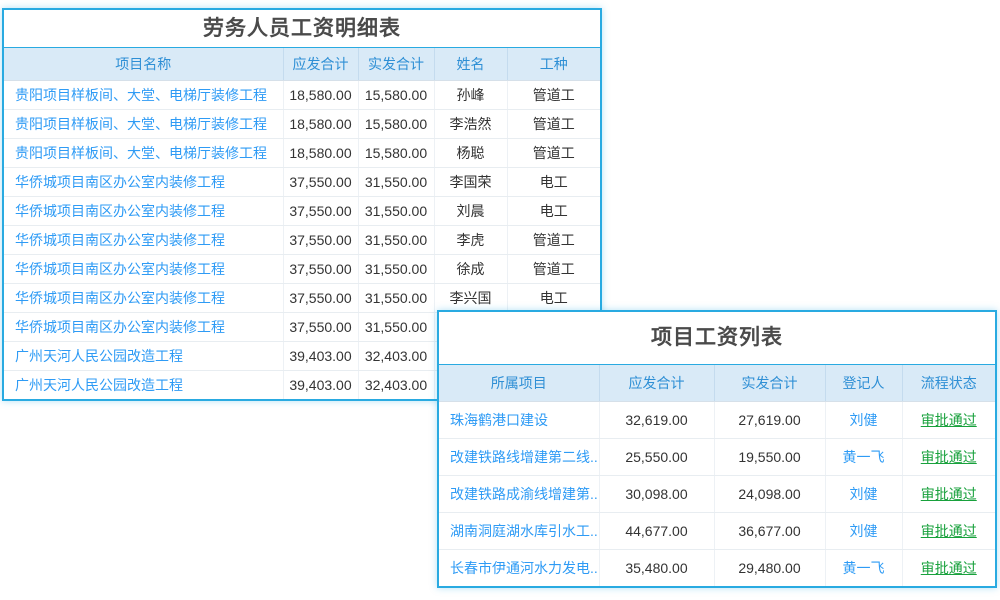  I want to click on table-row: 珠海鹤港口建设 32,619.00 27,619.00 刘健 审批通过, so click(717, 420).